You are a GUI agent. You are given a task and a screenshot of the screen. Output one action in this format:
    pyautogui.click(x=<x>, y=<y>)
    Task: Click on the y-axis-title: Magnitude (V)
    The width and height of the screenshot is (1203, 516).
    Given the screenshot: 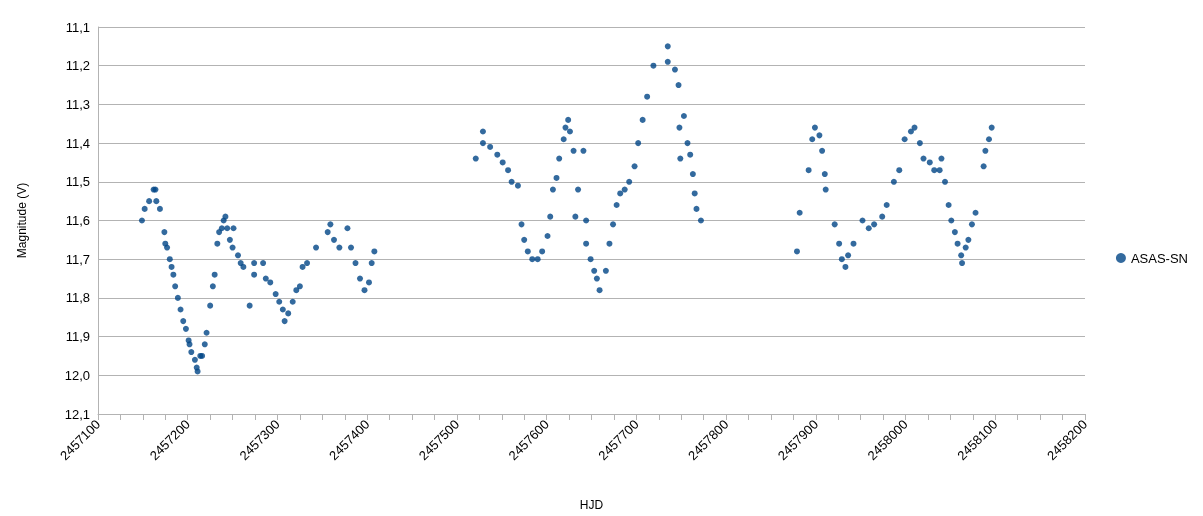 What is the action you would take?
    pyautogui.click(x=22, y=220)
    